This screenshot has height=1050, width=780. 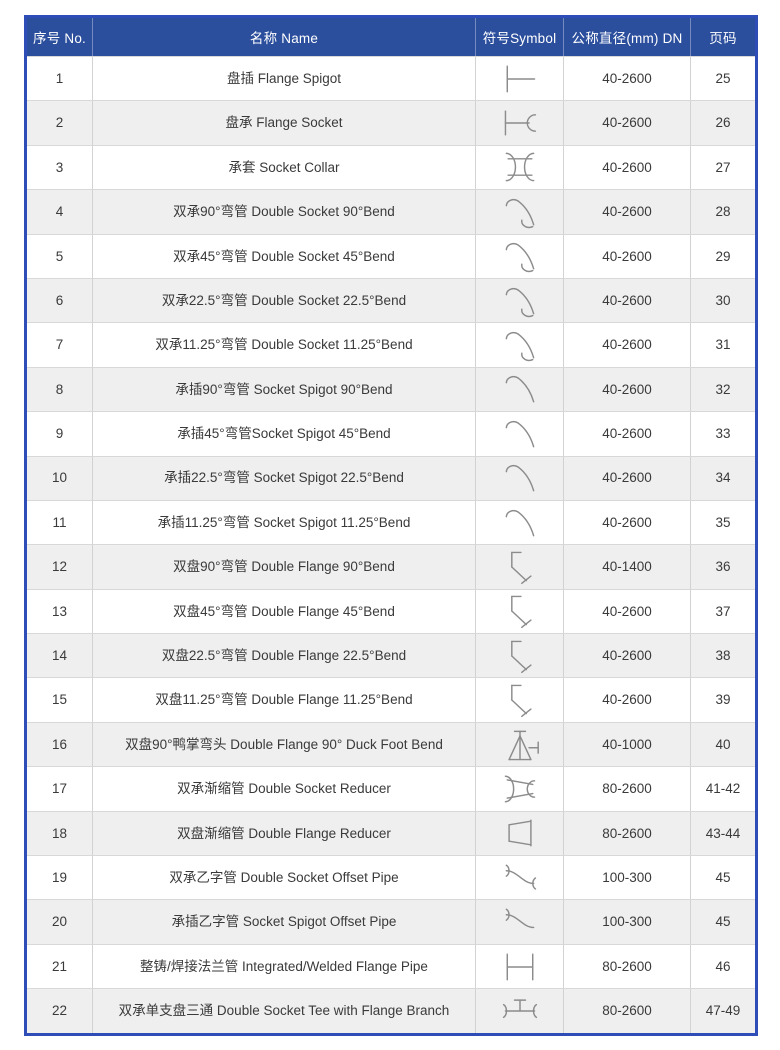 What do you see at coordinates (722, 833) in the screenshot?
I see `page-number: 43-44` at bounding box center [722, 833].